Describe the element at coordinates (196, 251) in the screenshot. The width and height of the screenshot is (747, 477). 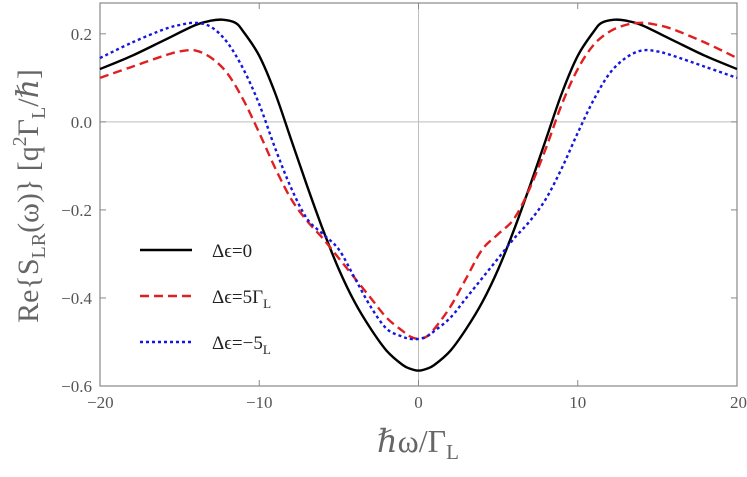
I see `legend-entry-0: Δϵ=0` at that location.